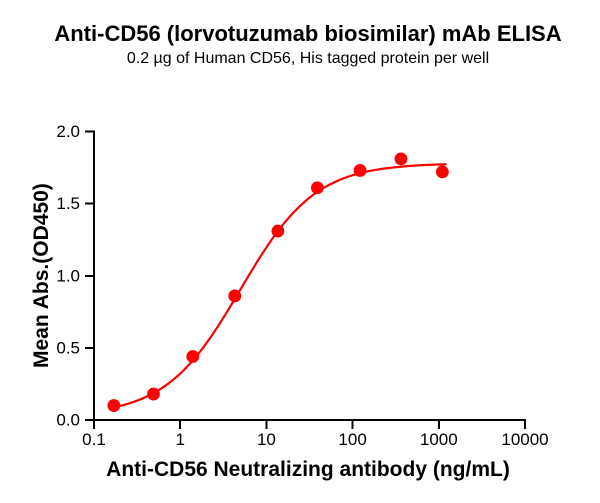 This screenshot has width=600, height=503. Describe the element at coordinates (308, 469) in the screenshot. I see `x-axis-title: Anti-CD56 Neutralizing antibody (ng/mL)` at that location.